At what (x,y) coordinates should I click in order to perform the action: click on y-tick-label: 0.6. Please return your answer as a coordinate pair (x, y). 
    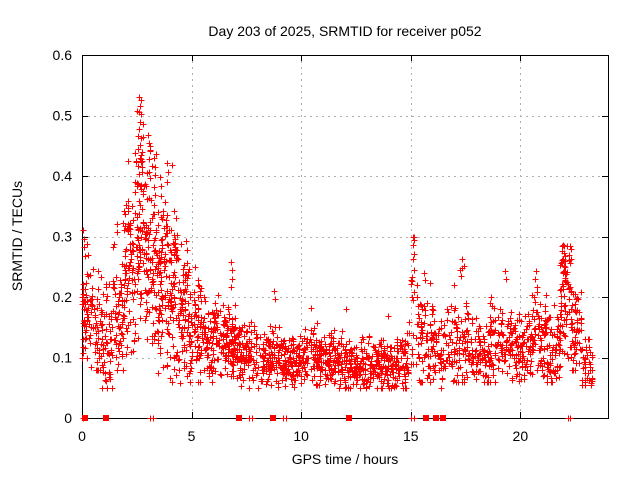
    Looking at the image, I should click on (63, 55).